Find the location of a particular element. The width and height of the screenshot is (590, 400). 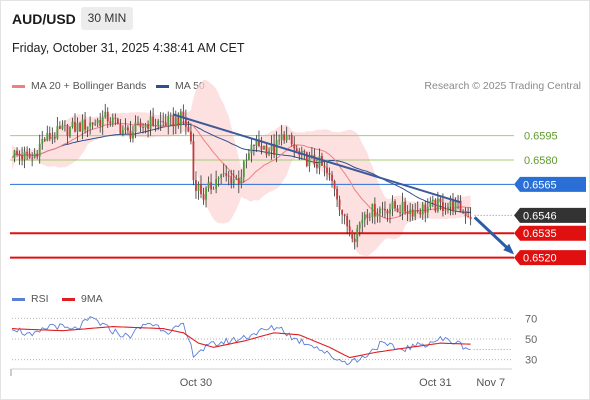

ma9-label: 9MA is located at coordinates (92, 299).